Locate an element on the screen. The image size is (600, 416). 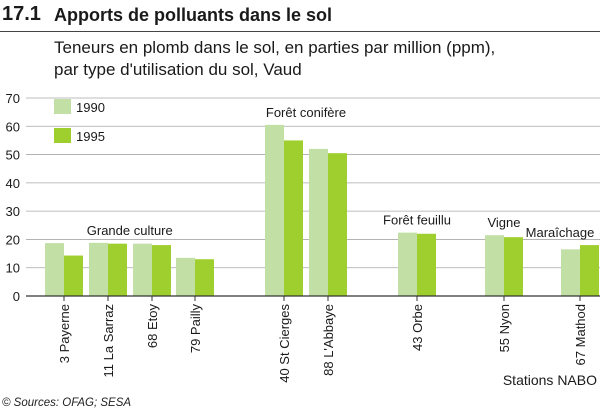
group-label-4: Vigne is located at coordinates (503, 222).